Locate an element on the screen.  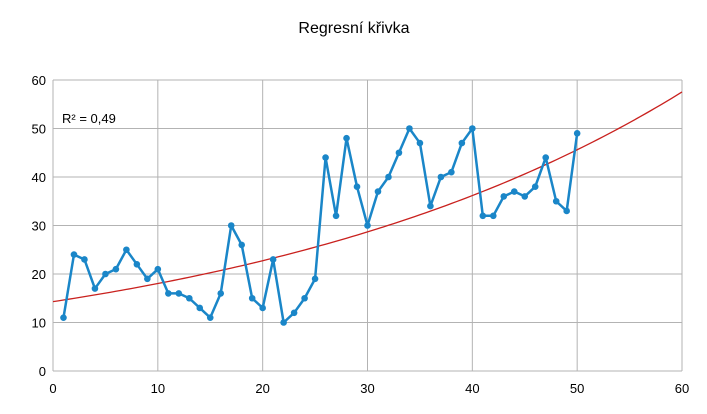
x-tick-label: 20 is located at coordinates (262, 388).